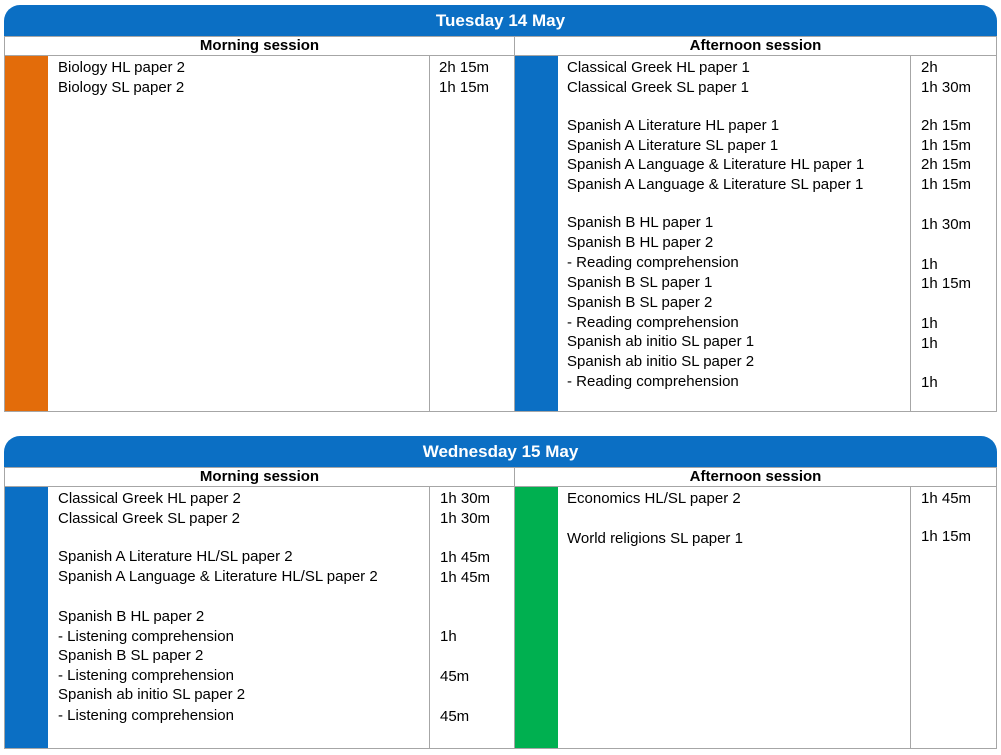 The width and height of the screenshot is (1001, 755). I want to click on exam-duration: 2h, so click(929, 67).